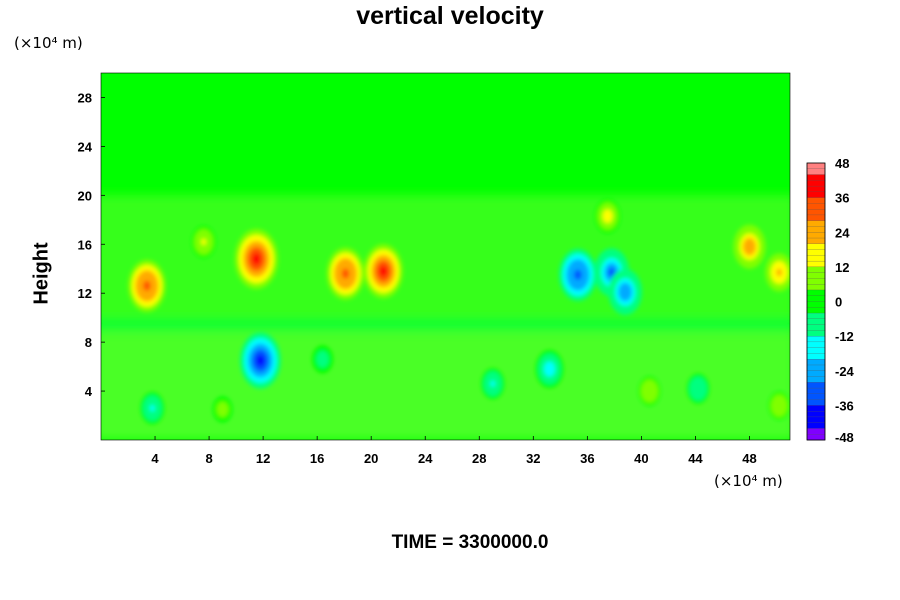 The height and width of the screenshot is (600, 900). Describe the element at coordinates (85, 97) in the screenshot. I see `y-tick-label: 28` at that location.